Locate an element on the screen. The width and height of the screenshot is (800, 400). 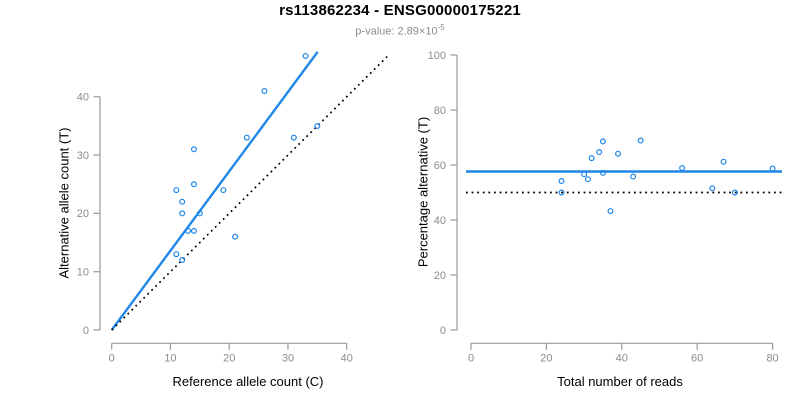
left-x-axis-title: Reference allele count (C) is located at coordinates (248, 381).